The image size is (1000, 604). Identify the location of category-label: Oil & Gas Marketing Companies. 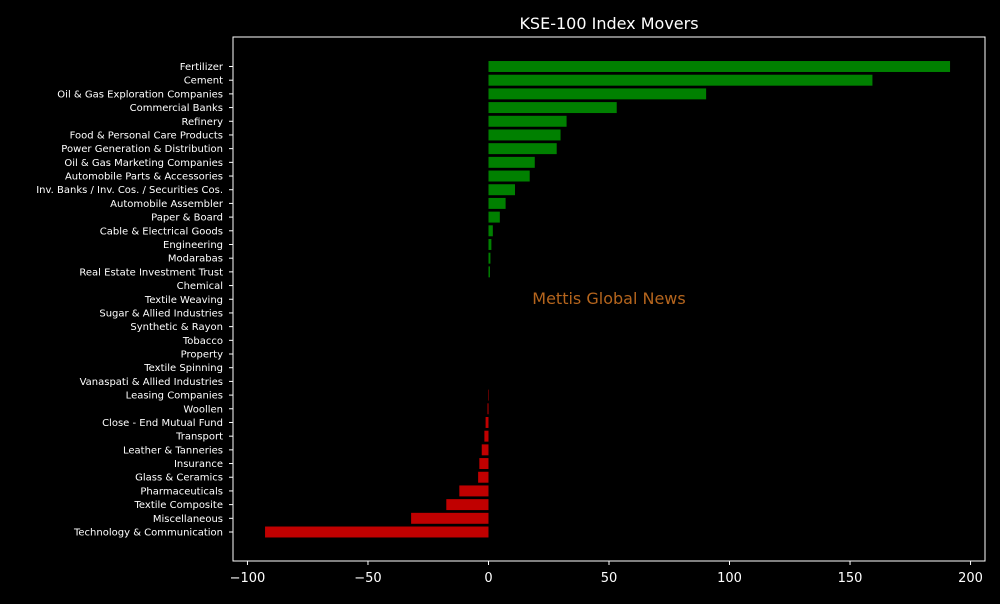
(143, 163).